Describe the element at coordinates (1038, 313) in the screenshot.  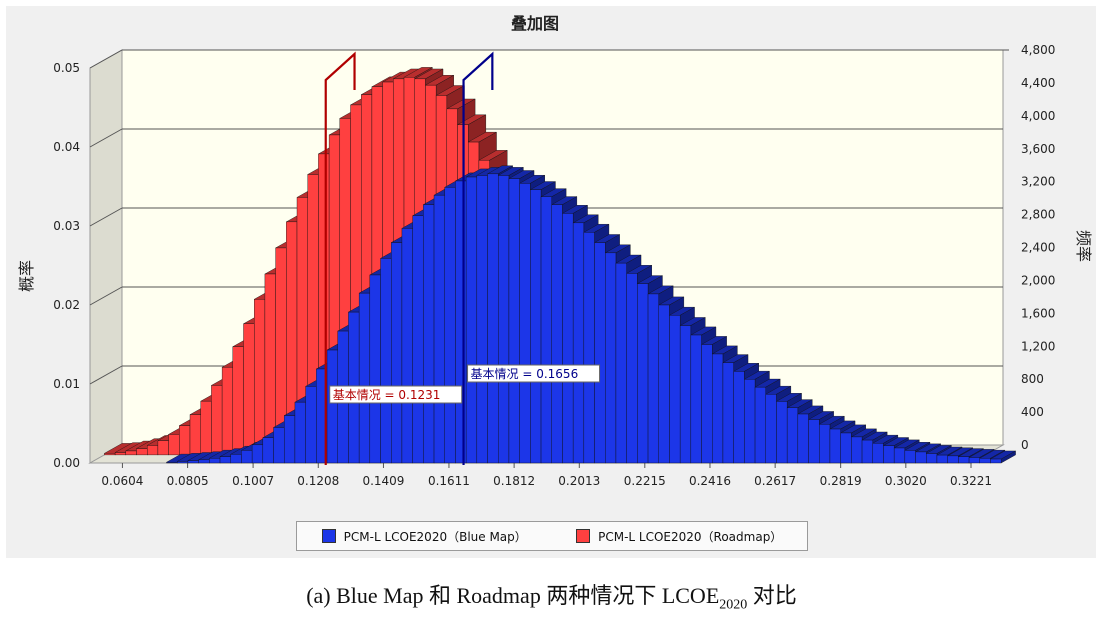
I see `y-right-tick-label: 1,600` at that location.